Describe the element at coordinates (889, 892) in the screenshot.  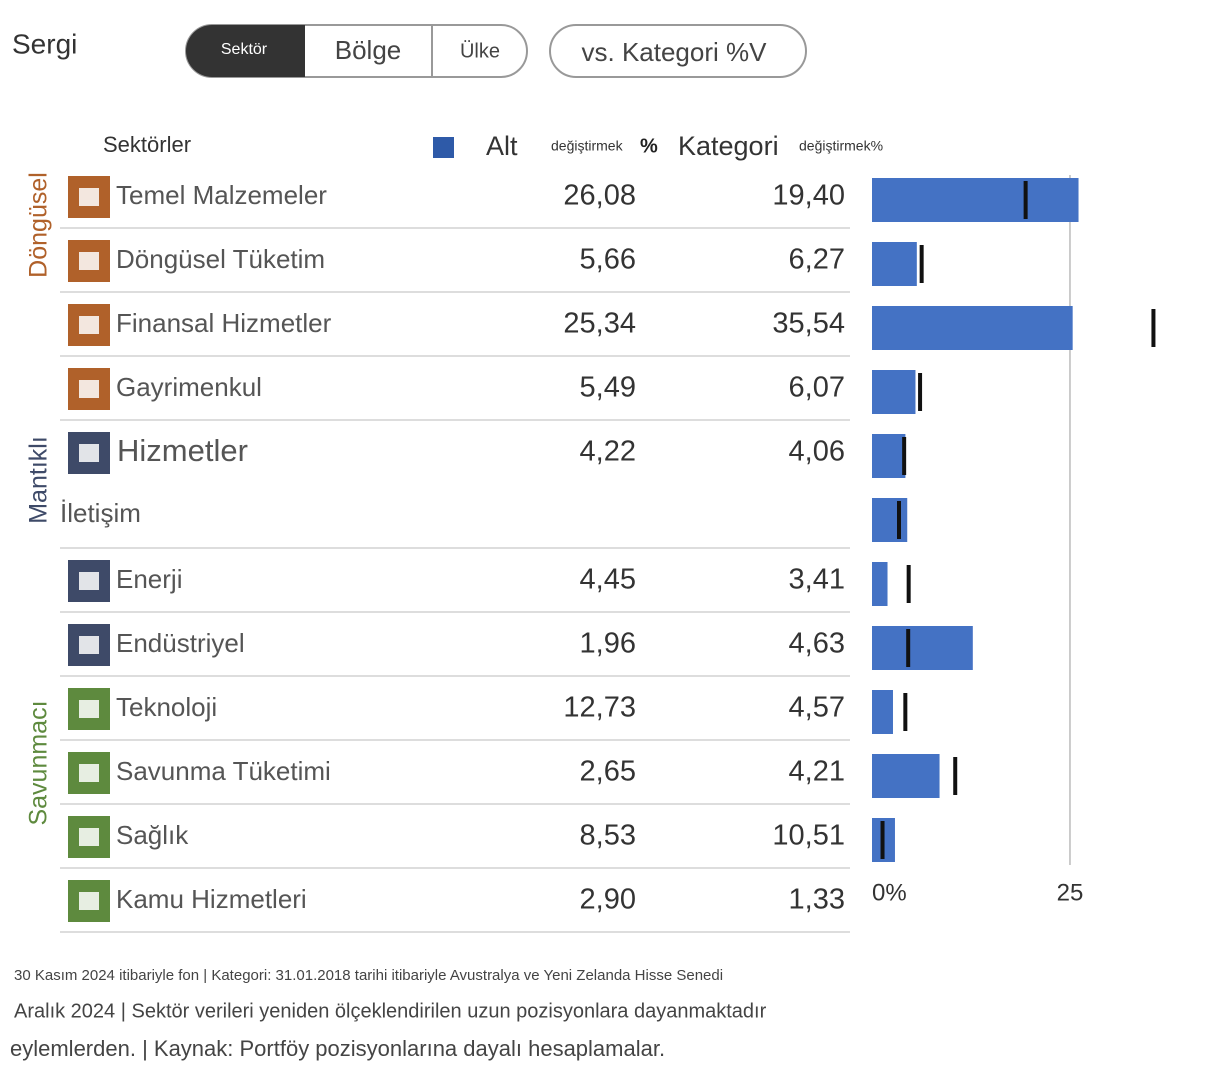
I see `x-tick-label: 0%` at that location.